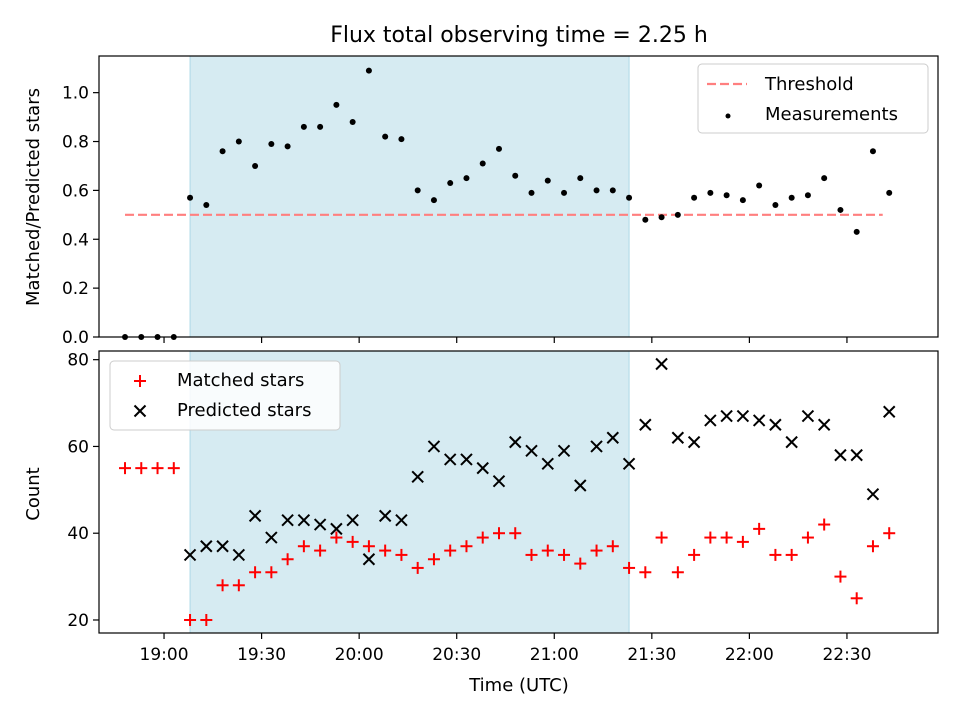 This screenshot has width=960, height=720. I want to click on top-legend-box, so click(813, 98).